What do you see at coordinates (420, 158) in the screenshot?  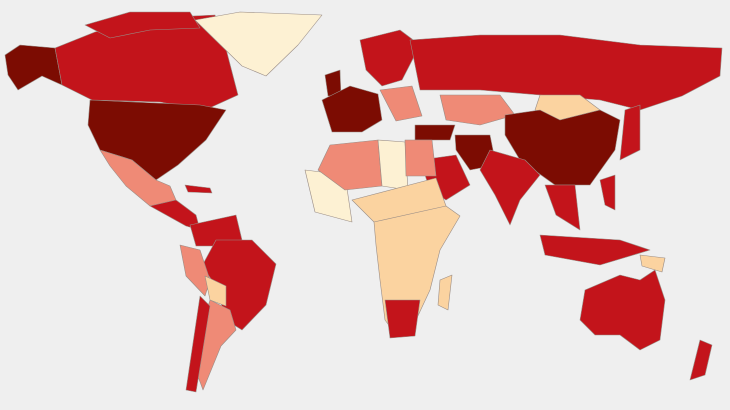 I see `region-egypt` at bounding box center [420, 158].